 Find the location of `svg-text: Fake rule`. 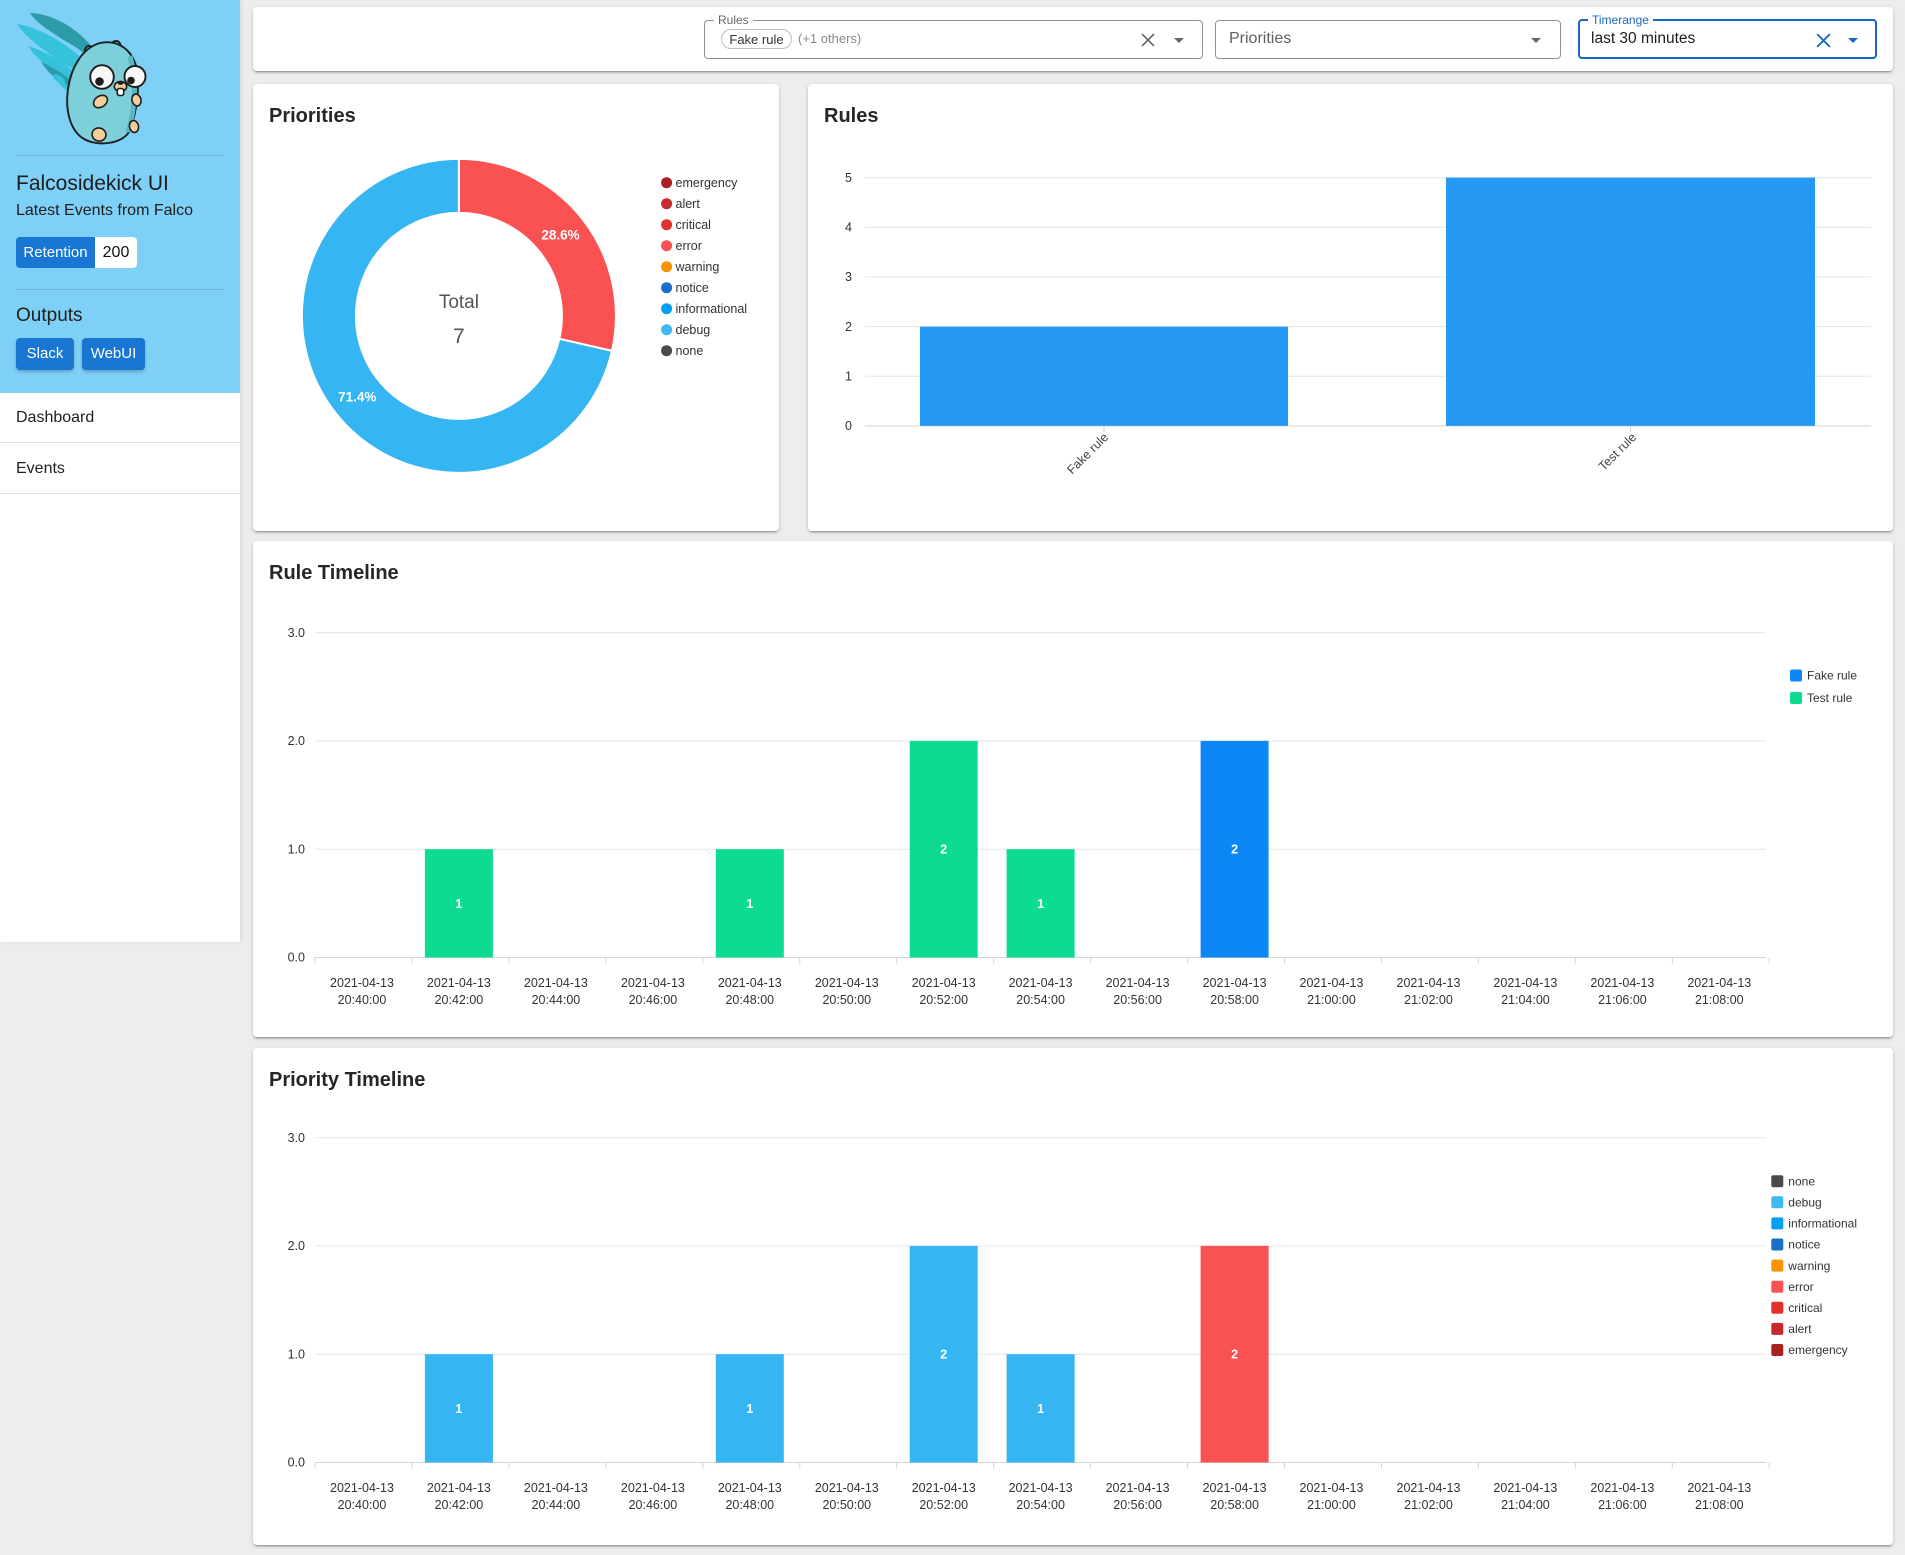

svg-text: Fake rule is located at coordinates (1832, 676).